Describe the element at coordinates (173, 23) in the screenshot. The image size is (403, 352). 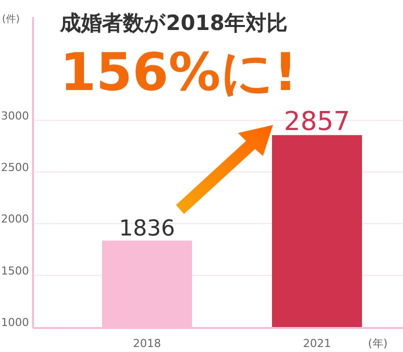
I see `chart-title: 成婚者数が2018年対比` at that location.